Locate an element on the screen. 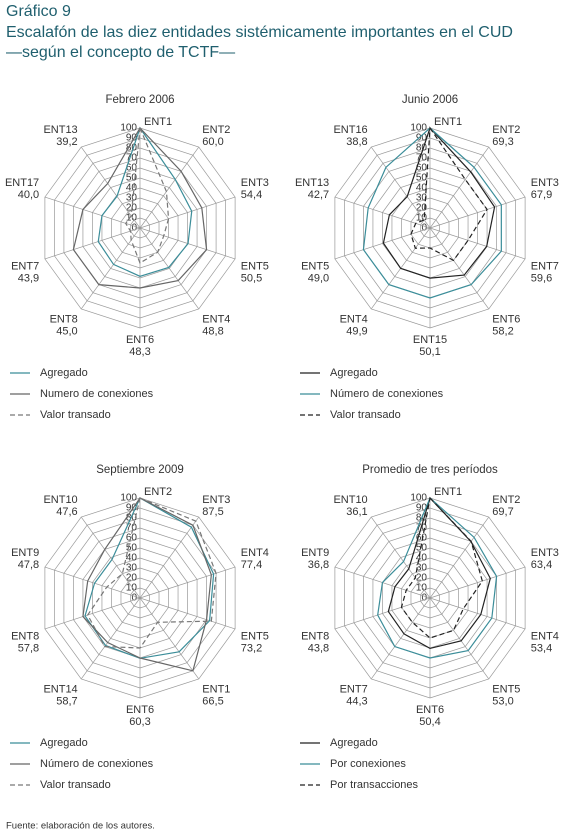 The image size is (570, 835). value-label: 50,5 is located at coordinates (251, 279).